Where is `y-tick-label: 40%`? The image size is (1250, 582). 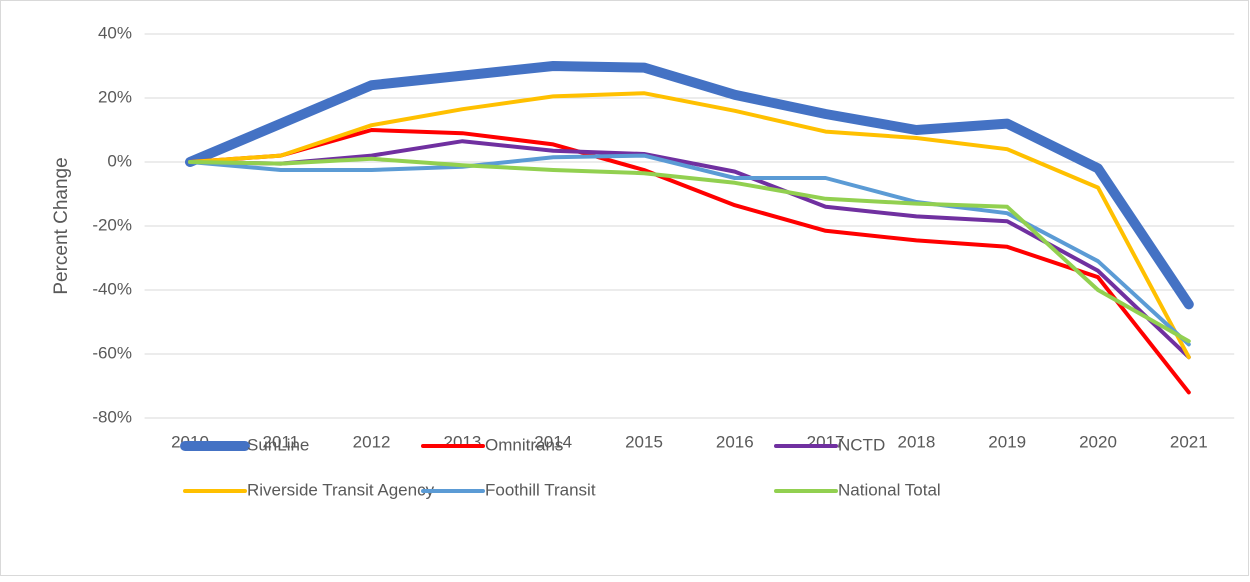 y-tick-label: 40% is located at coordinates (115, 32).